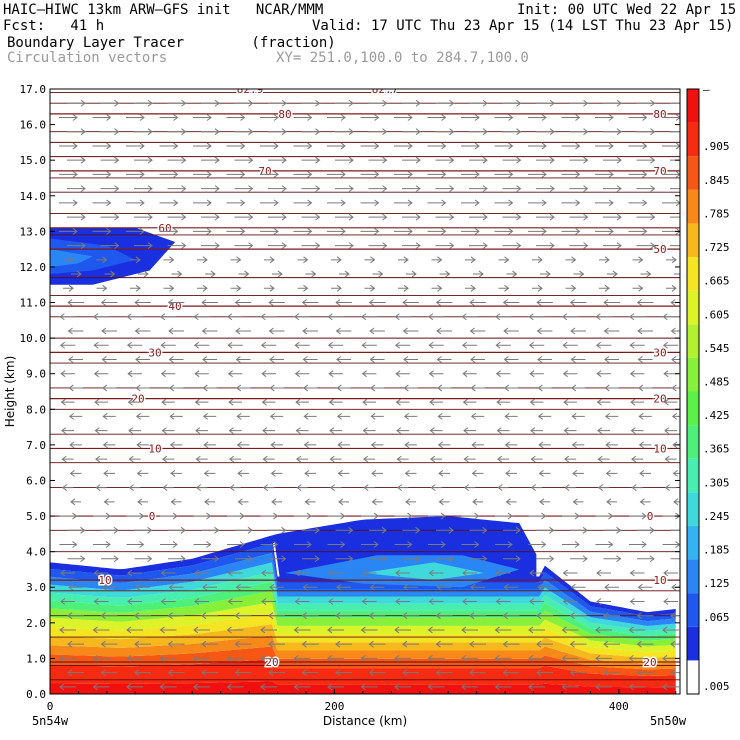 The width and height of the screenshot is (740, 740). Describe the element at coordinates (36, 694) in the screenshot. I see `y-tick-label: 0.0` at that location.